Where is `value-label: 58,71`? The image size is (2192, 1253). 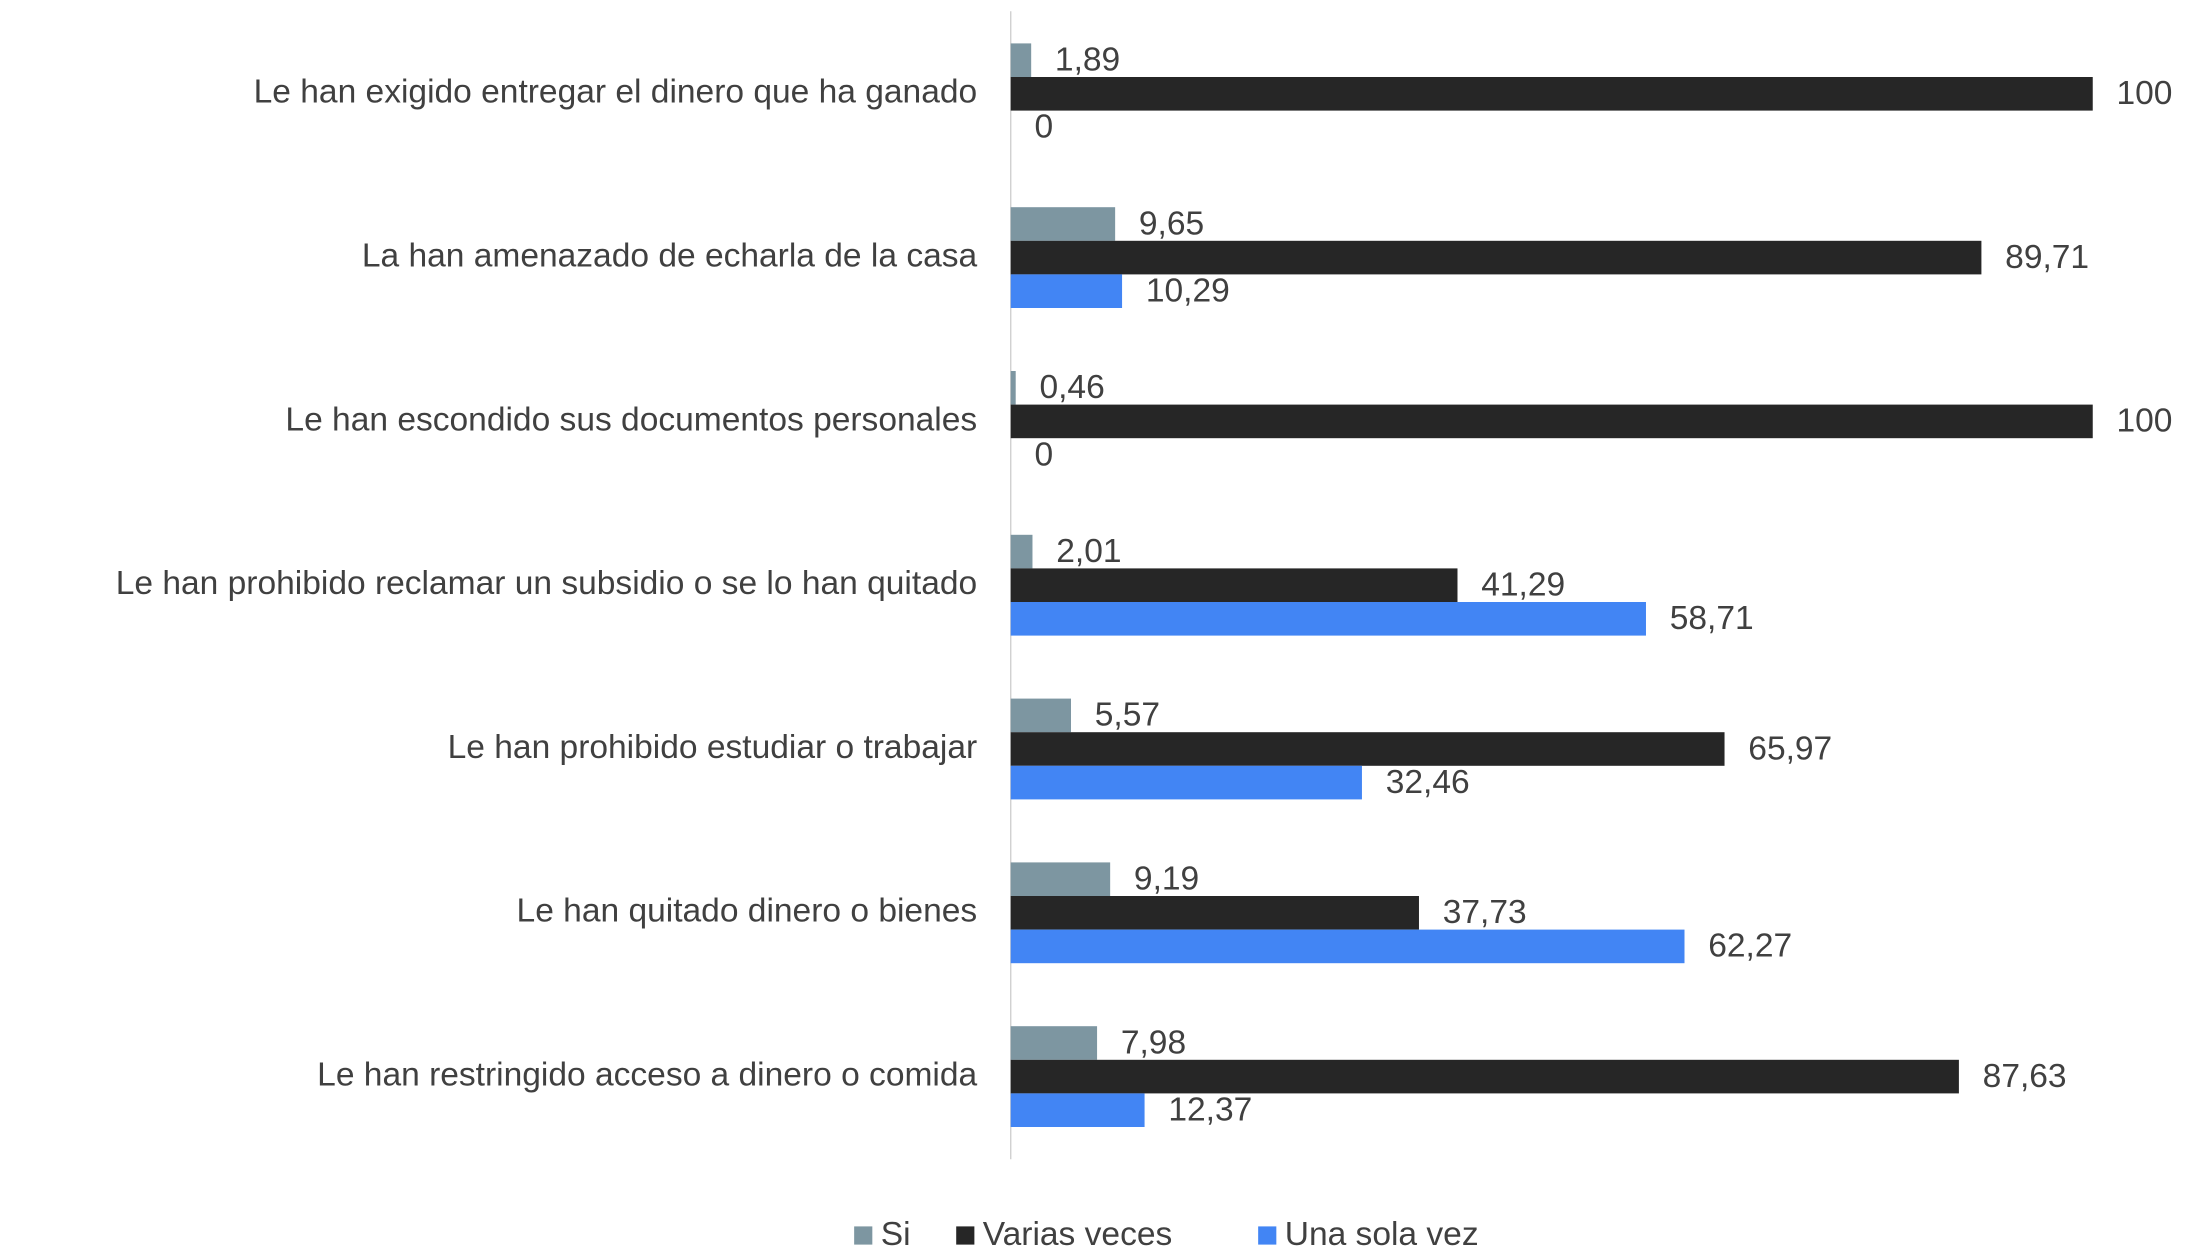
value-label: 58,71 is located at coordinates (1712, 618).